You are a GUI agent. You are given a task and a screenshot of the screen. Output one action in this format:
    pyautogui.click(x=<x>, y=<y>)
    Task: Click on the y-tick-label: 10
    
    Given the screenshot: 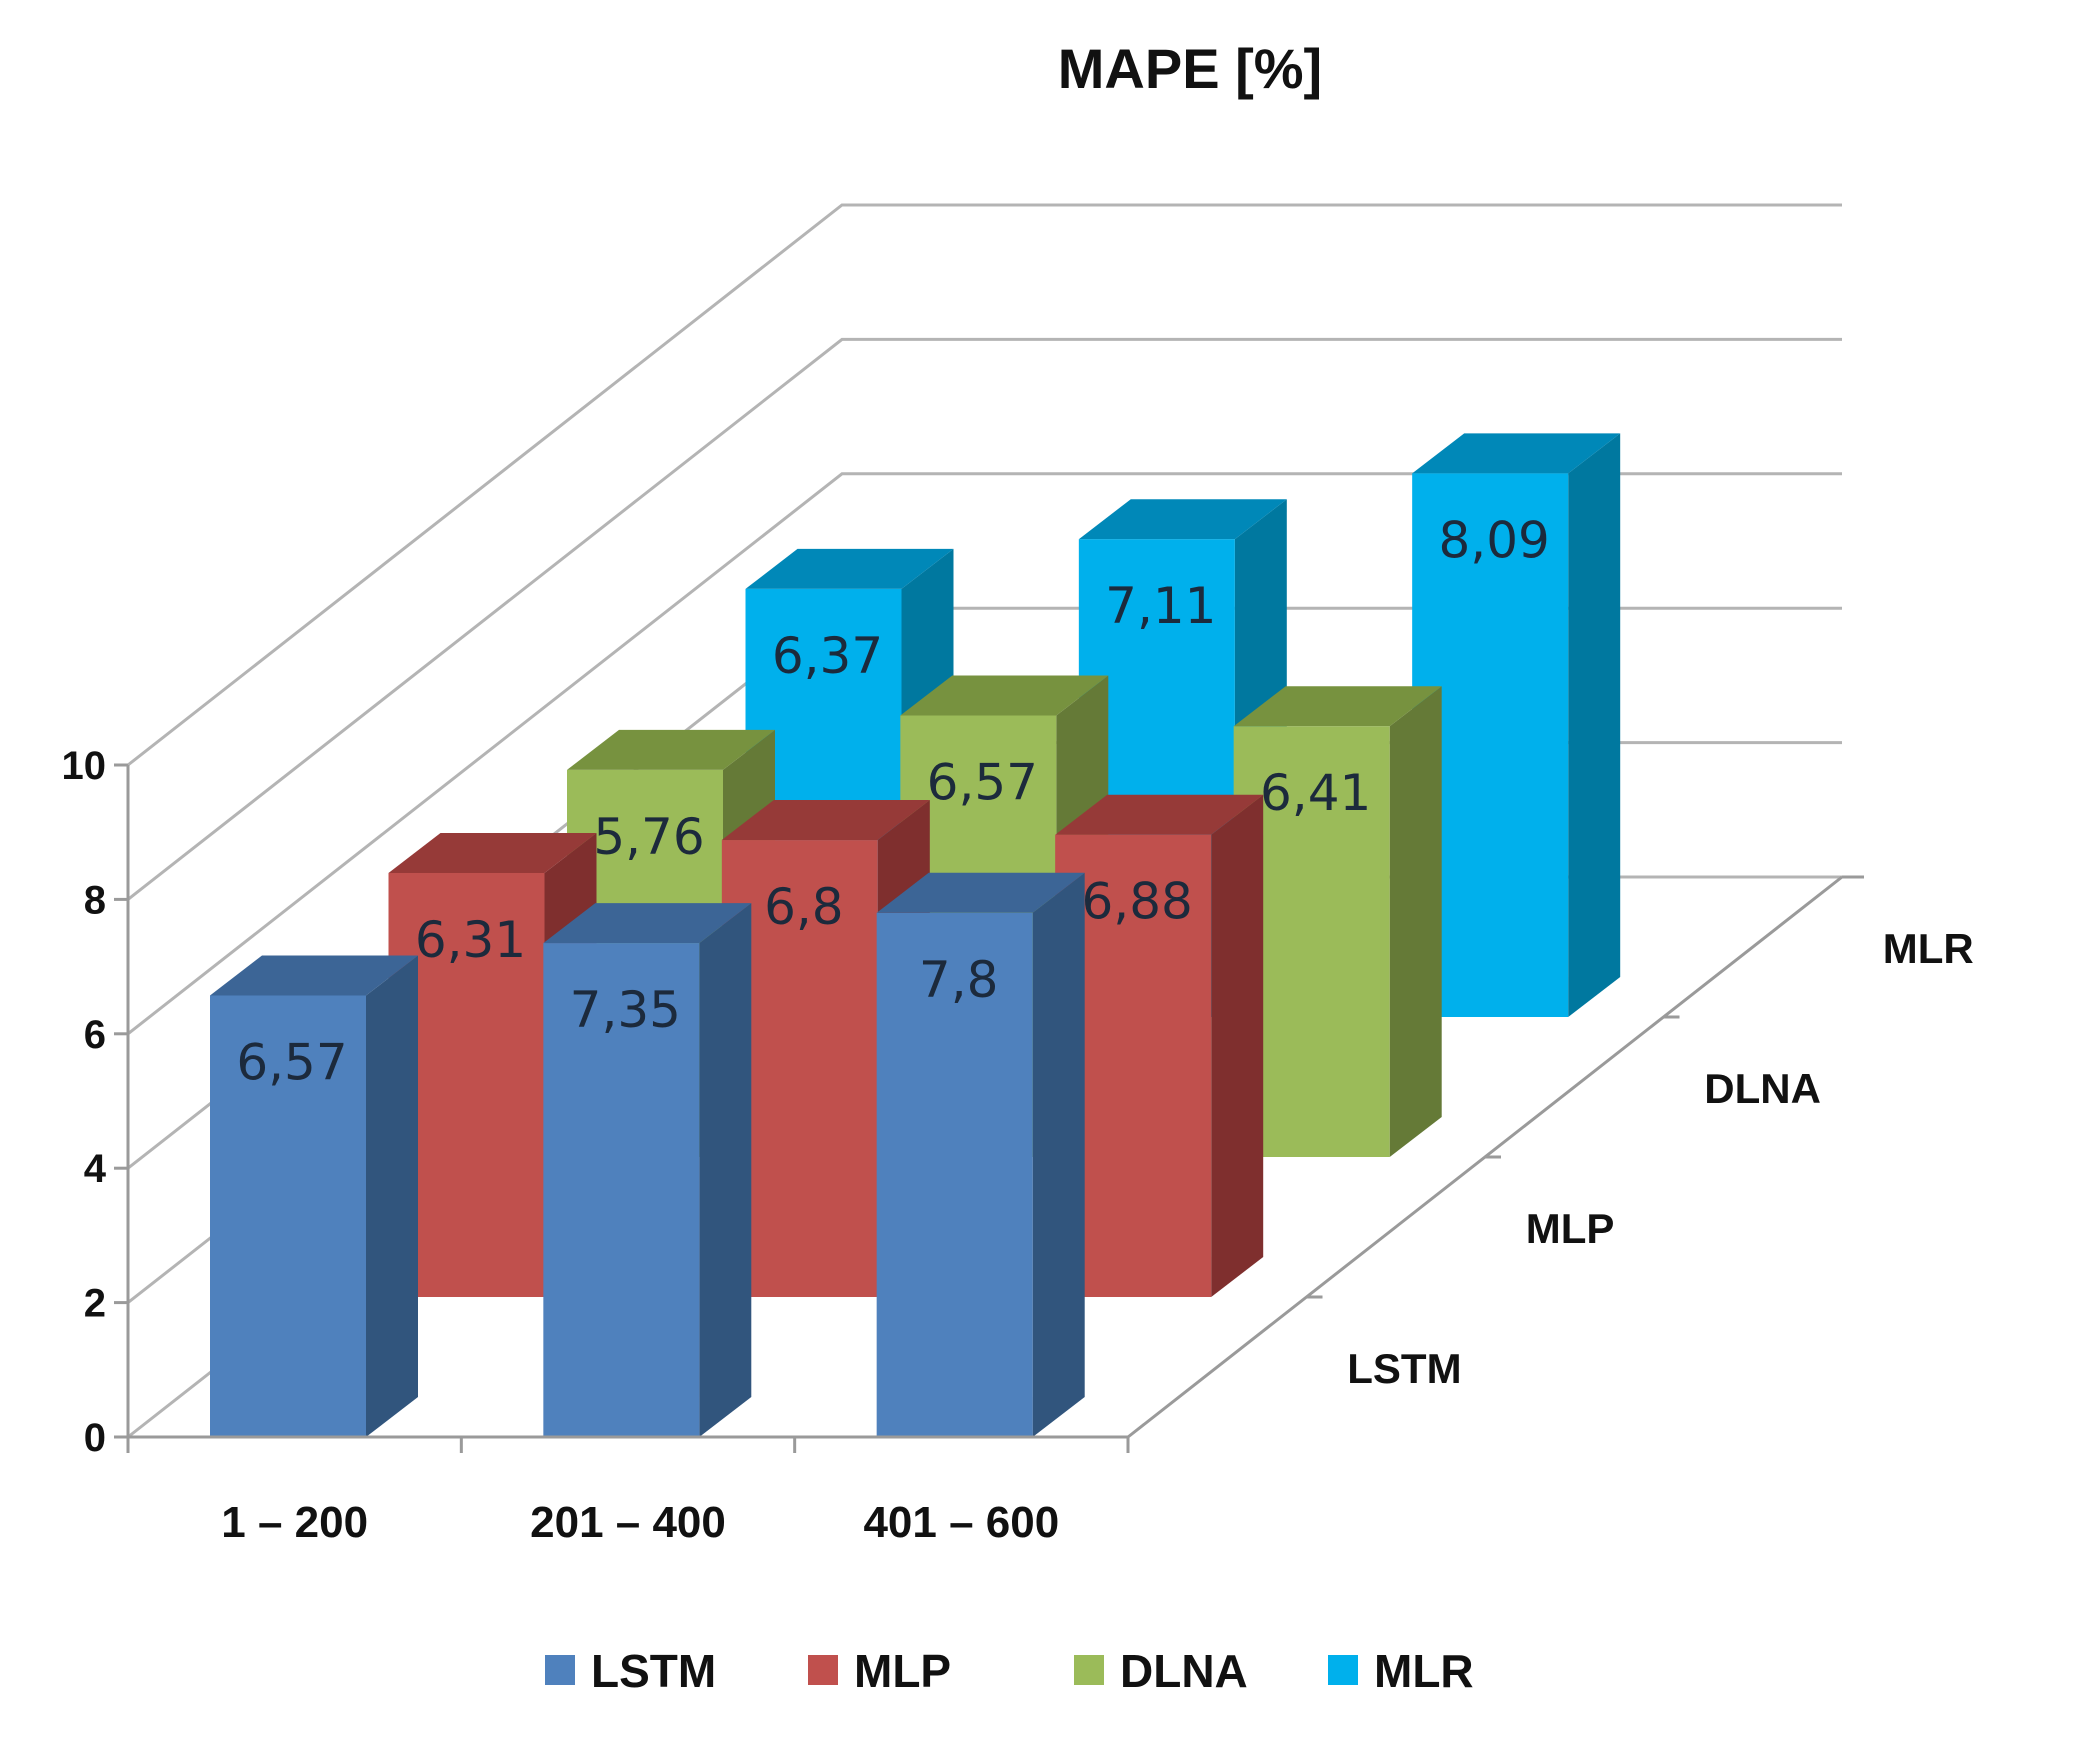 What is the action you would take?
    pyautogui.click(x=84, y=766)
    